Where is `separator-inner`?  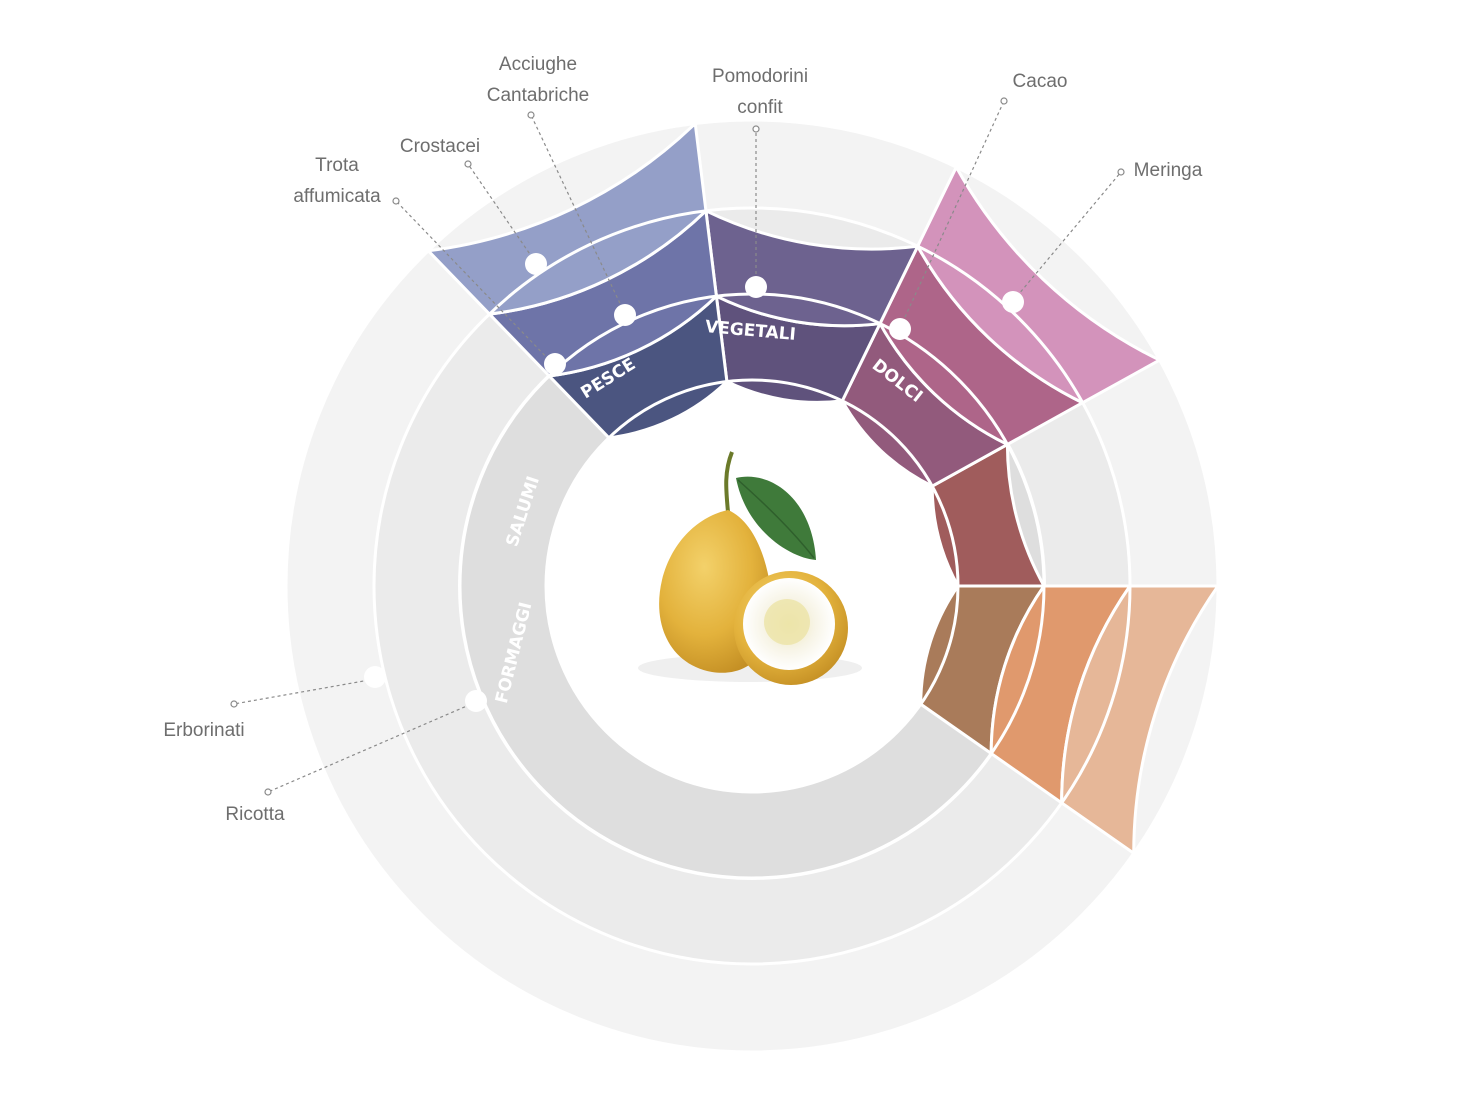
separator-inner is located at coordinates (752, 586).